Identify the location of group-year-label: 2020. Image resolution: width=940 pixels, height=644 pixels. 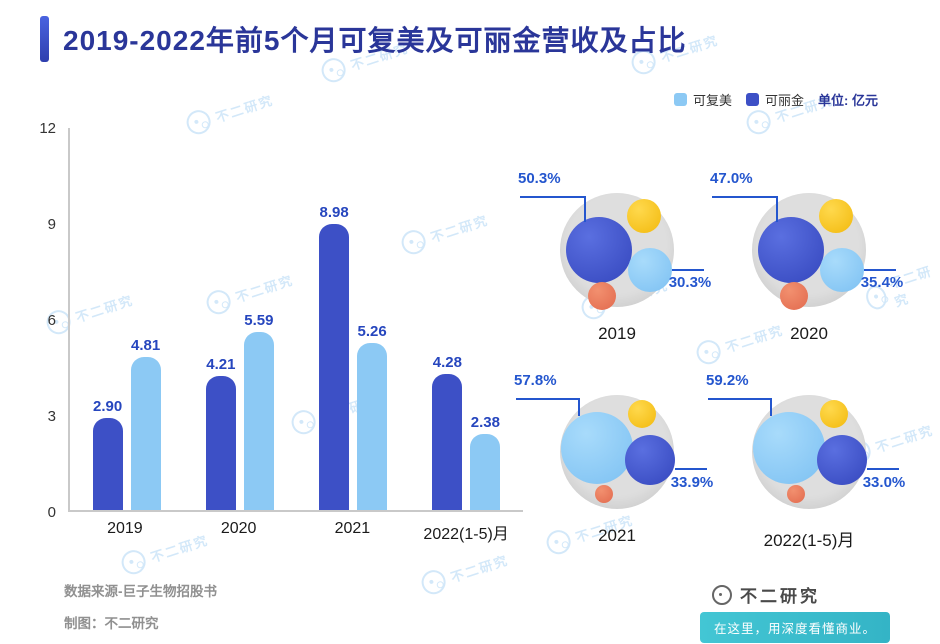
(809, 333).